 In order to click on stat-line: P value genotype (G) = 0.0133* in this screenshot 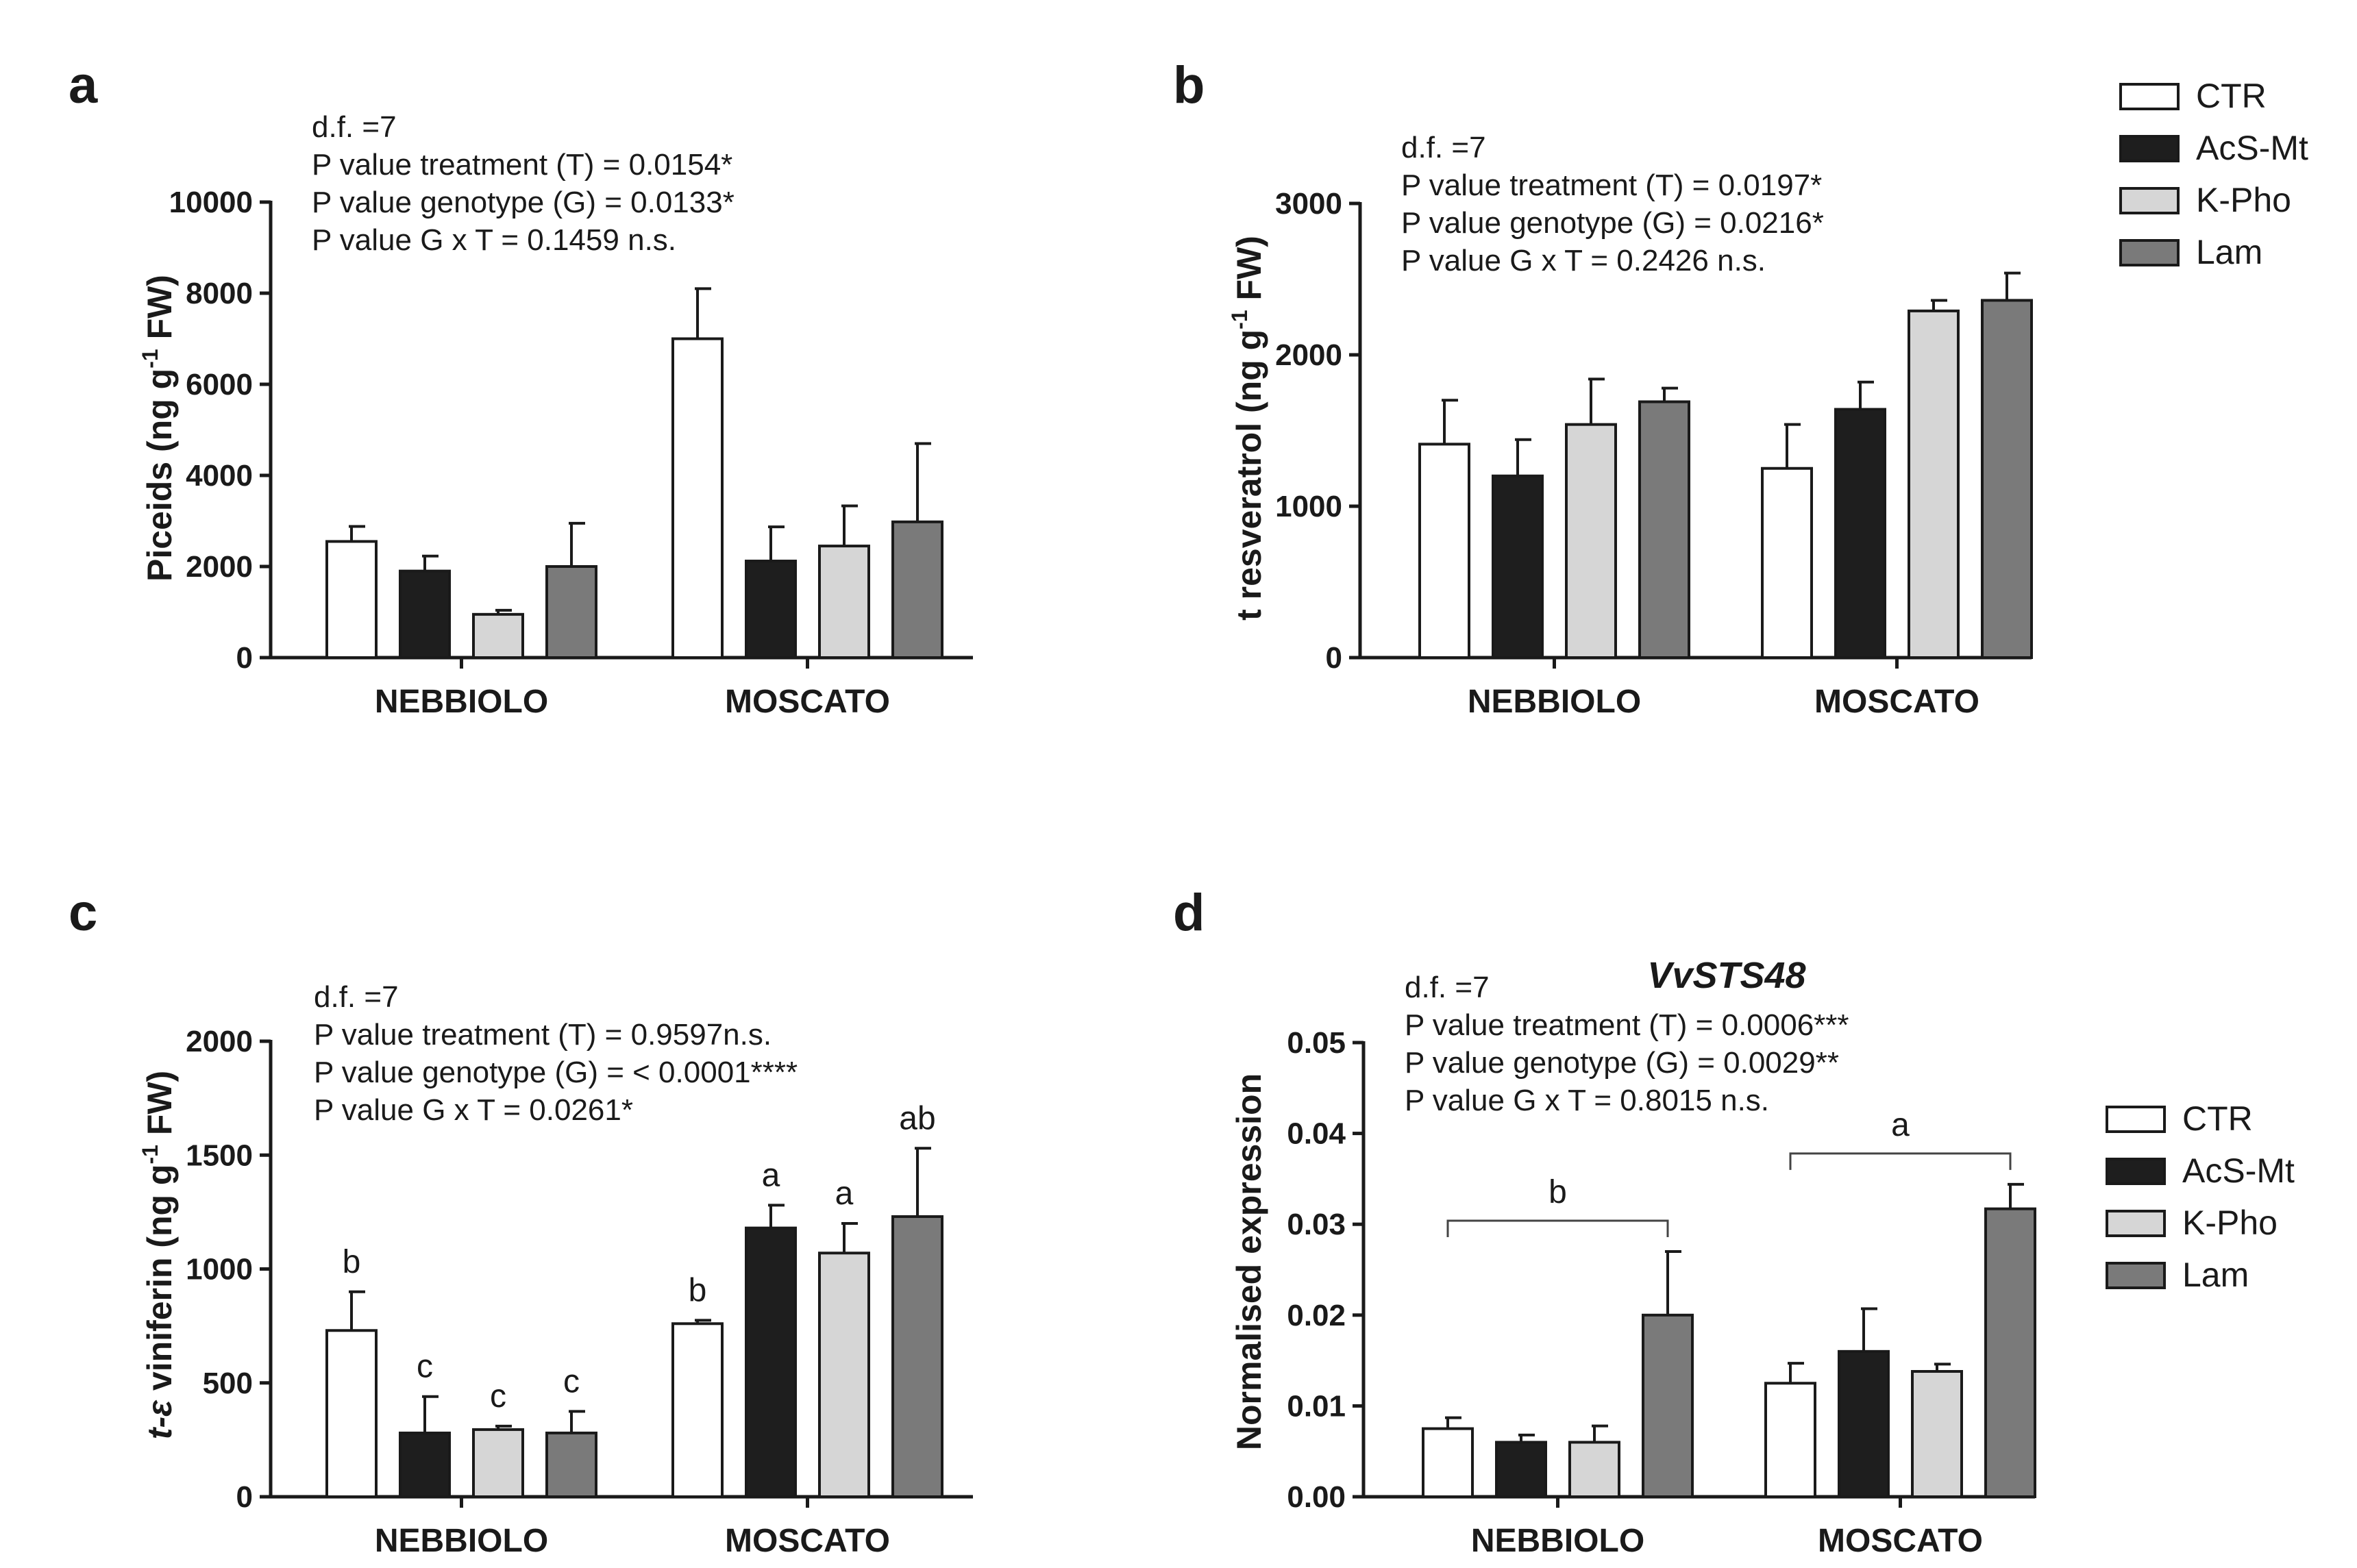, I will do `click(523, 202)`.